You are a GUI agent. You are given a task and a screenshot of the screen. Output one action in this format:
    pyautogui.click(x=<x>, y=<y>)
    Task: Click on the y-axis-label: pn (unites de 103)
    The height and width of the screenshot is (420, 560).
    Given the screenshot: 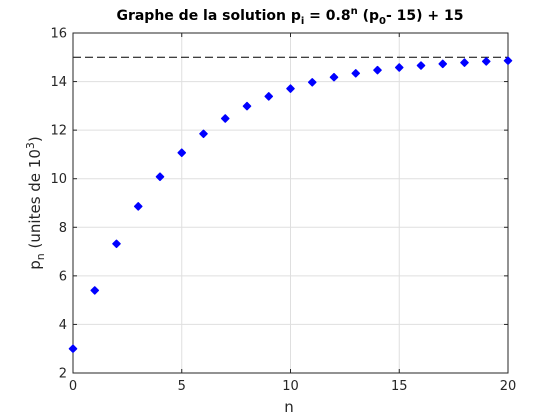 What is the action you would take?
    pyautogui.click(x=35, y=202)
    